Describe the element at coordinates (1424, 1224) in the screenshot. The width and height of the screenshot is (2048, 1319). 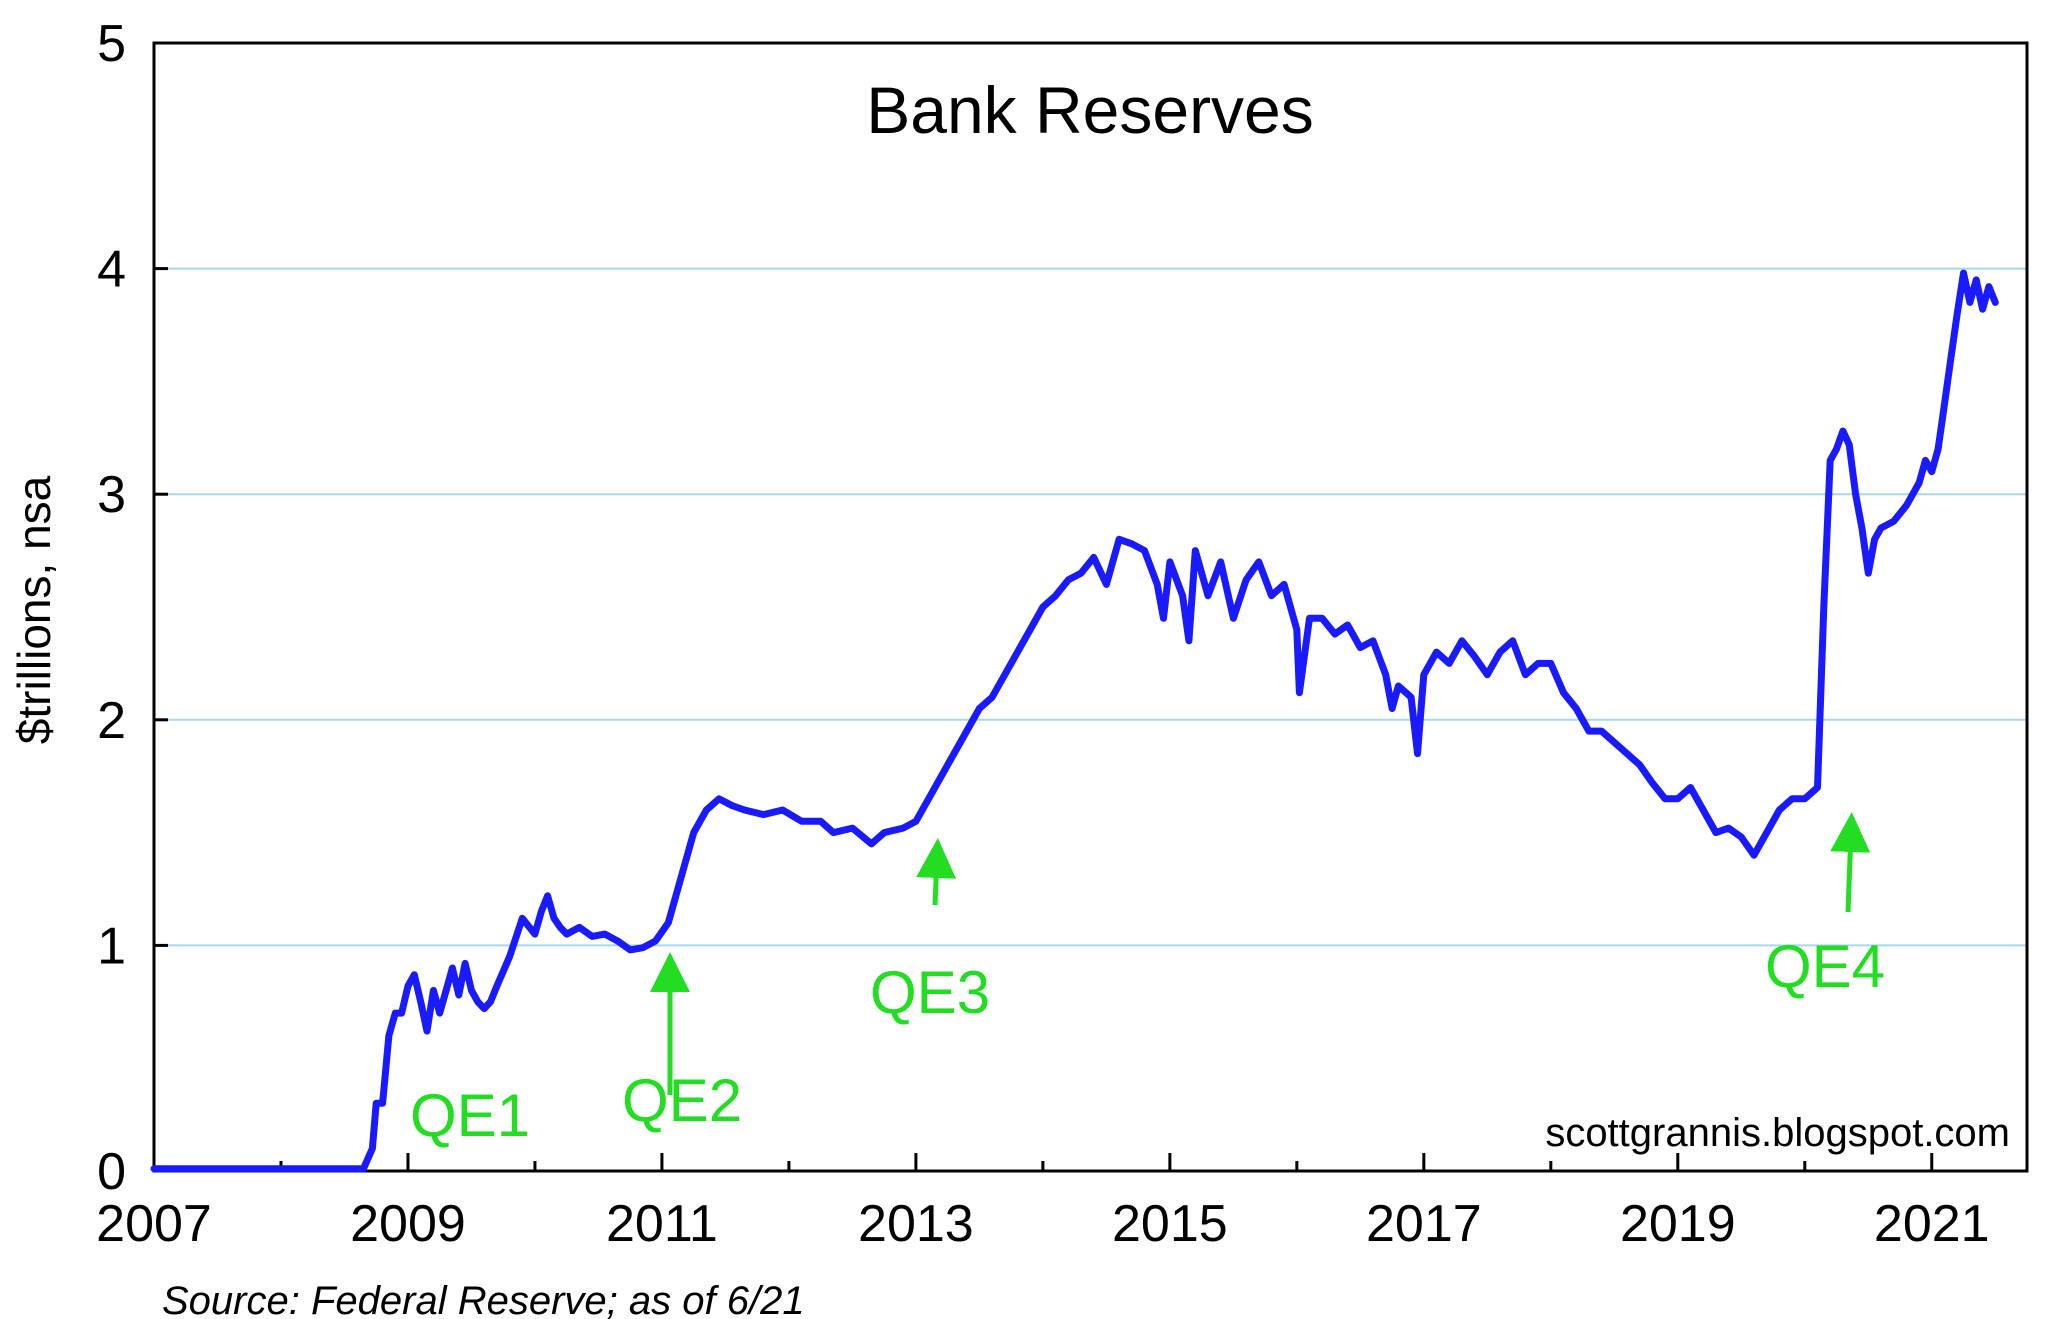
I see `x-tick-label-2017: 2017` at that location.